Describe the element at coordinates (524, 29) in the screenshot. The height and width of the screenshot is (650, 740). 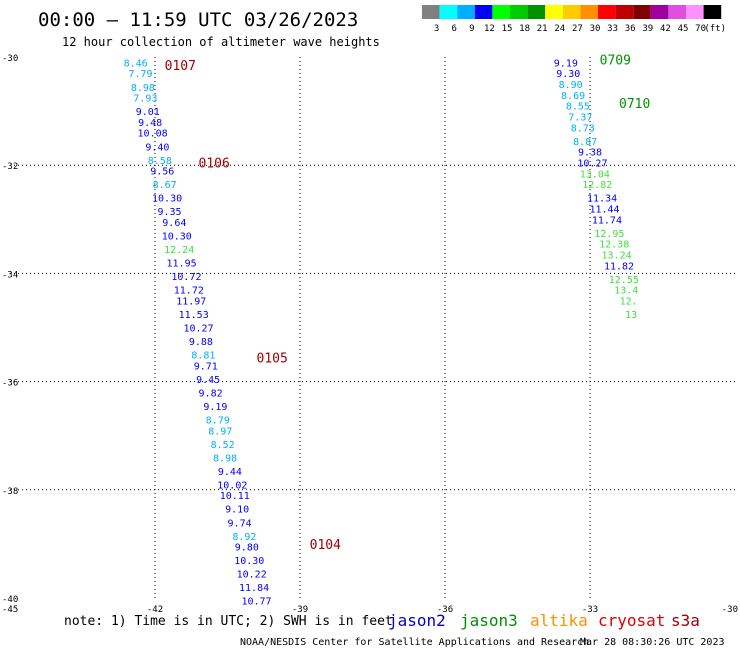
I see `scale-label: 18` at that location.